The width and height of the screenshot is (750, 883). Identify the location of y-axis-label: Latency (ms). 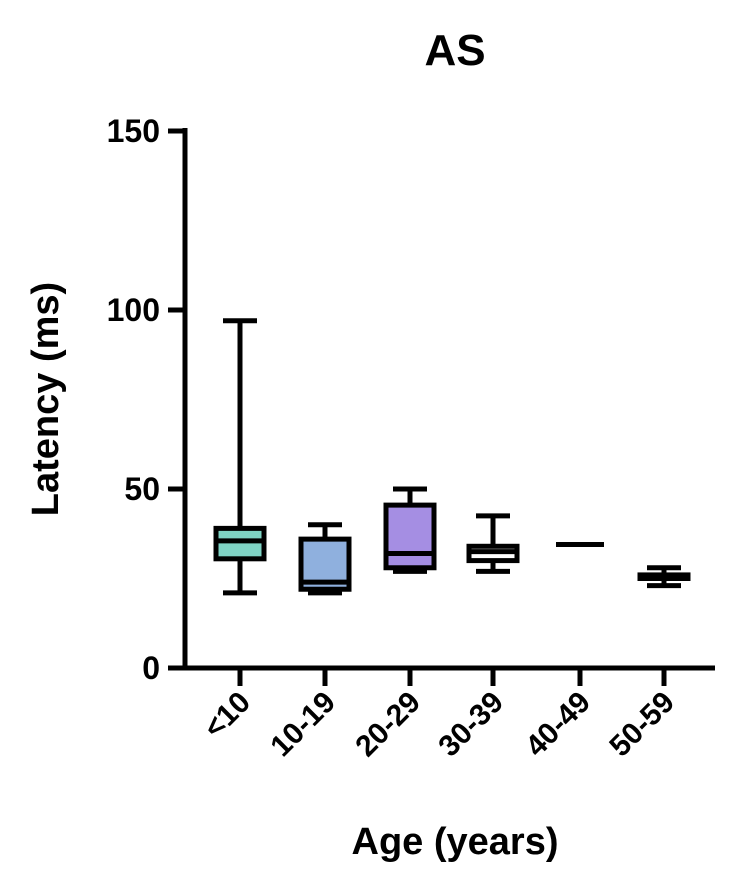
(46, 399).